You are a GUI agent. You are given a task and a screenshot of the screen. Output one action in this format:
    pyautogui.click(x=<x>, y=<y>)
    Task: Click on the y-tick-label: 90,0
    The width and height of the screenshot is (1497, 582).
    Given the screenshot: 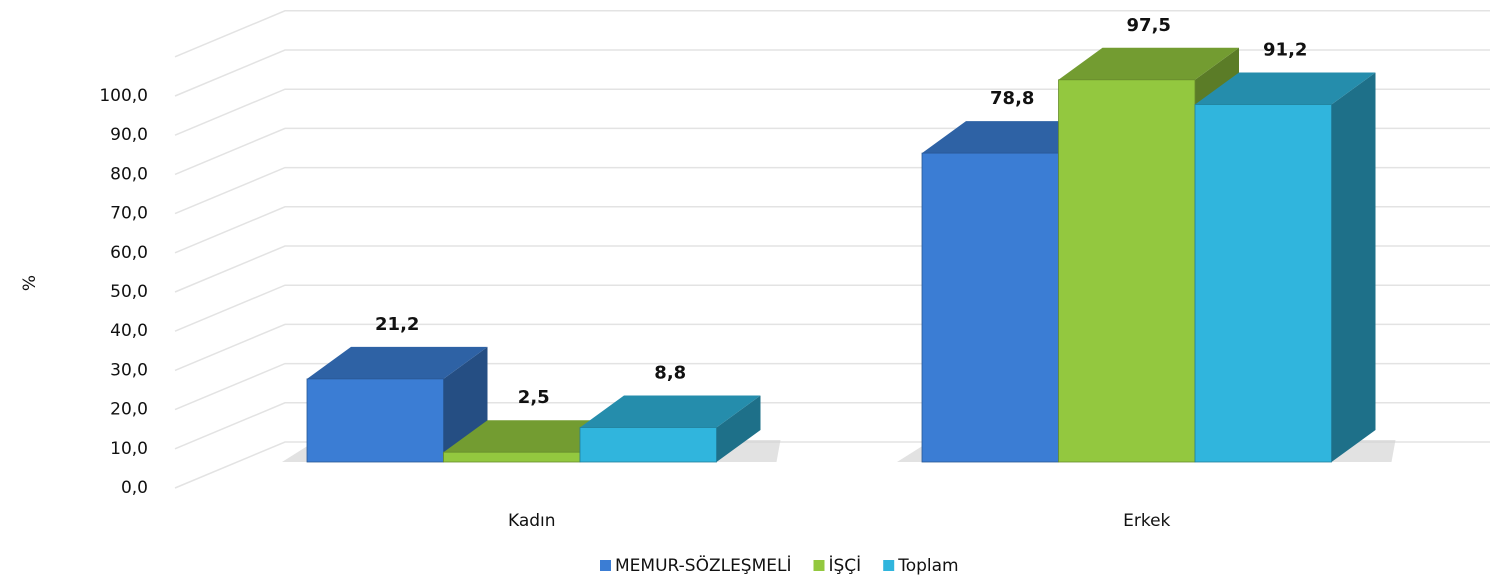 What is the action you would take?
    pyautogui.click(x=129, y=135)
    